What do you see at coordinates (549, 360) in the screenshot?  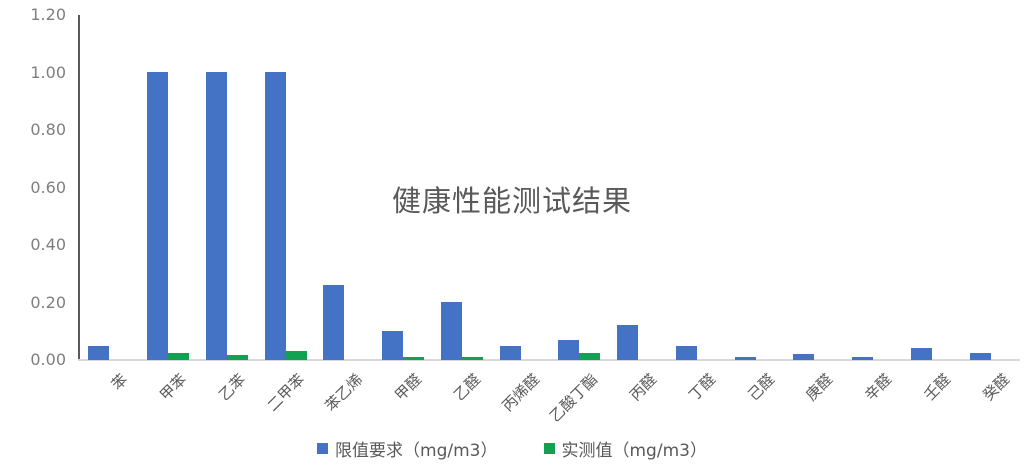 I see `x-axis-line` at bounding box center [549, 360].